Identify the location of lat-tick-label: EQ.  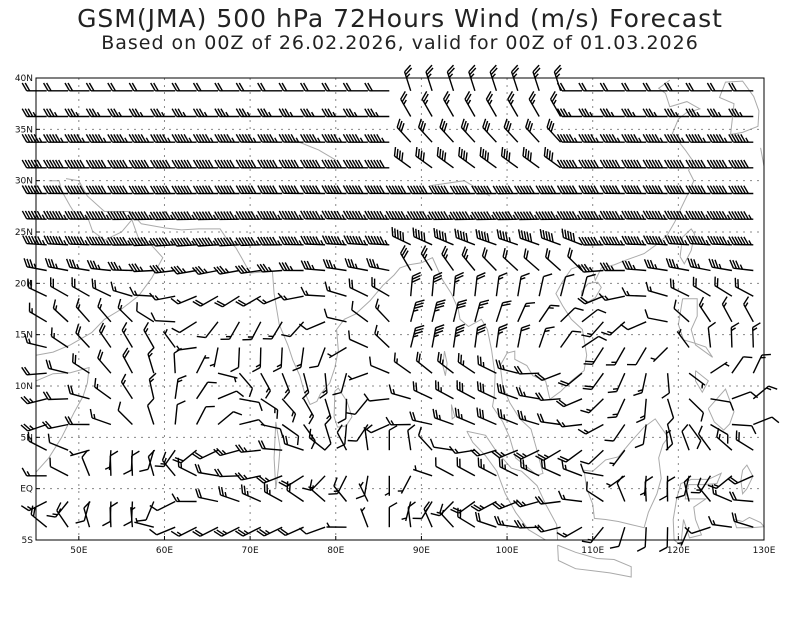
(26, 490).